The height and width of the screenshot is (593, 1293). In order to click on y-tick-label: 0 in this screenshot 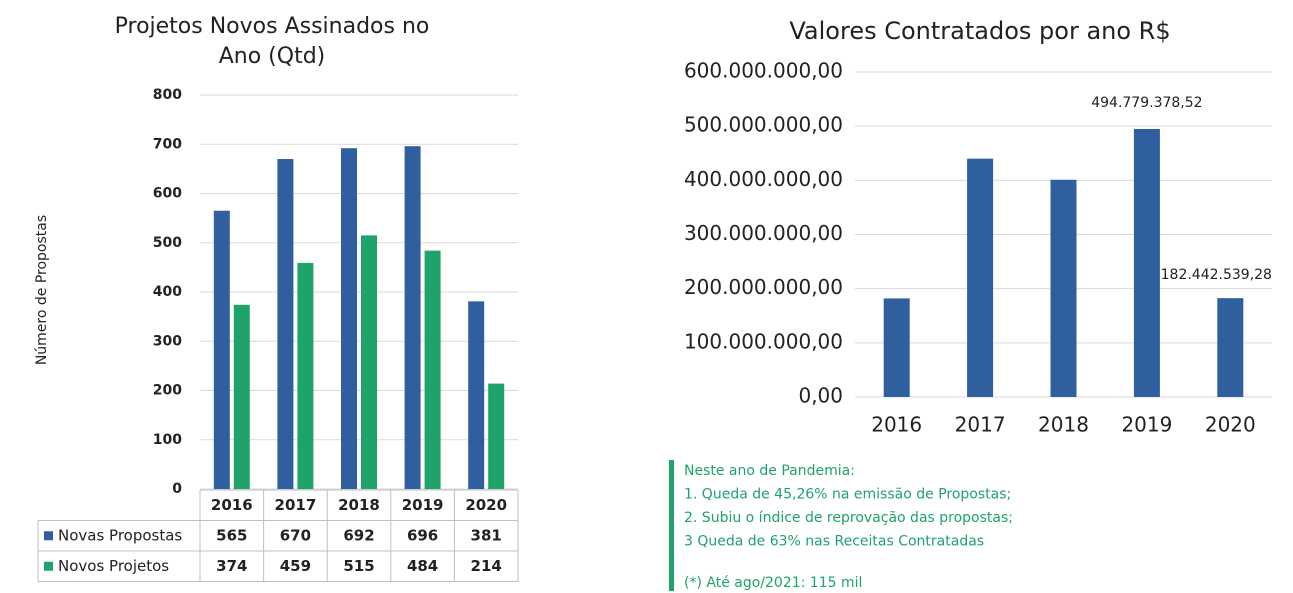, I will do `click(177, 489)`.